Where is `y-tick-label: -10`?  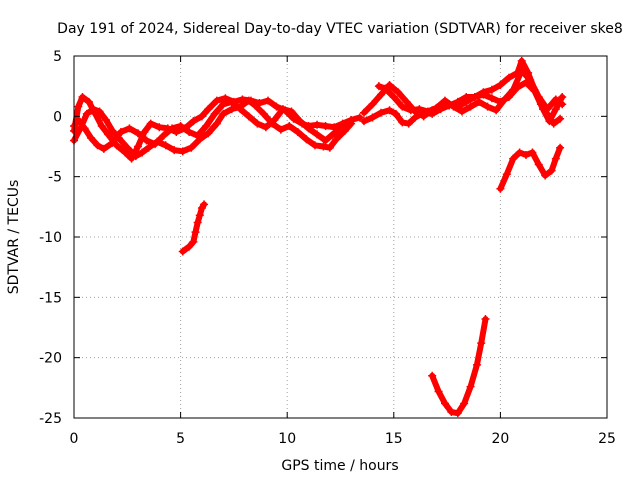
y-tick-label: -10 is located at coordinates (50, 238).